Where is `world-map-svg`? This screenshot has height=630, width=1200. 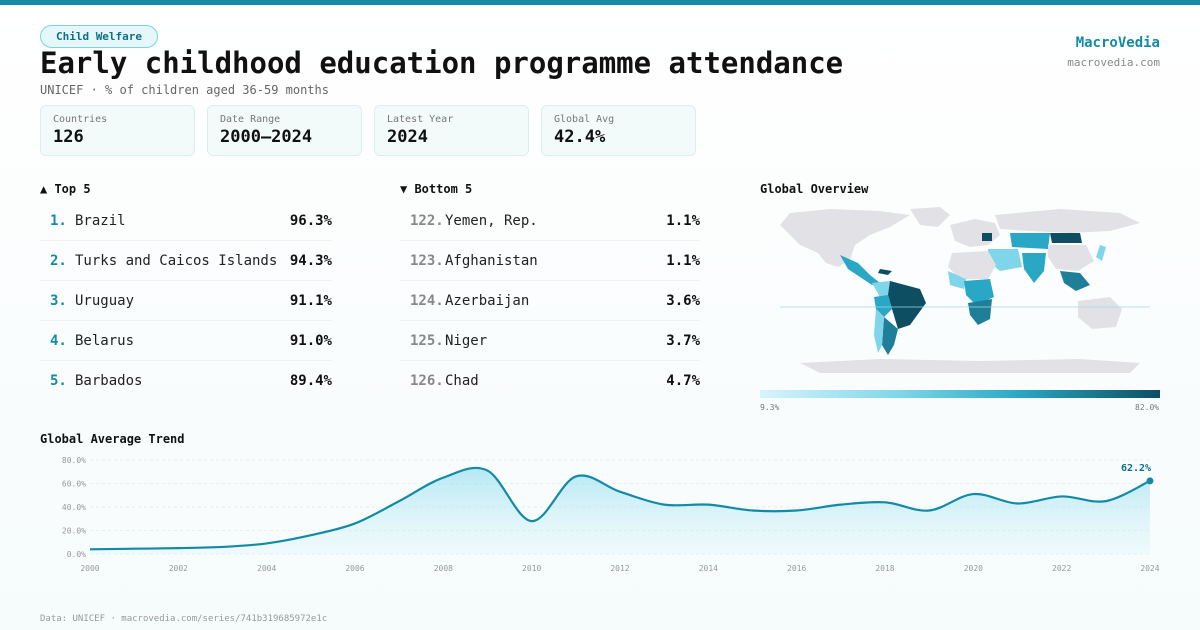 world-map-svg is located at coordinates (965, 290).